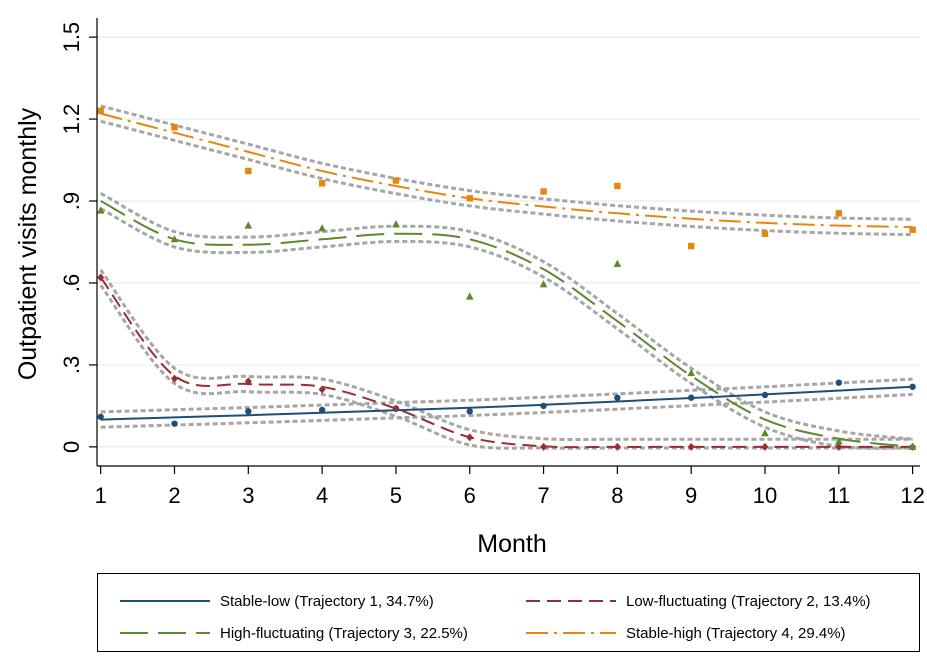 The image size is (927, 657). What do you see at coordinates (748, 601) in the screenshot?
I see `legend-label-low-fluctuating: Low-fluctuating (Trajectory 2, 13.4%)` at bounding box center [748, 601].